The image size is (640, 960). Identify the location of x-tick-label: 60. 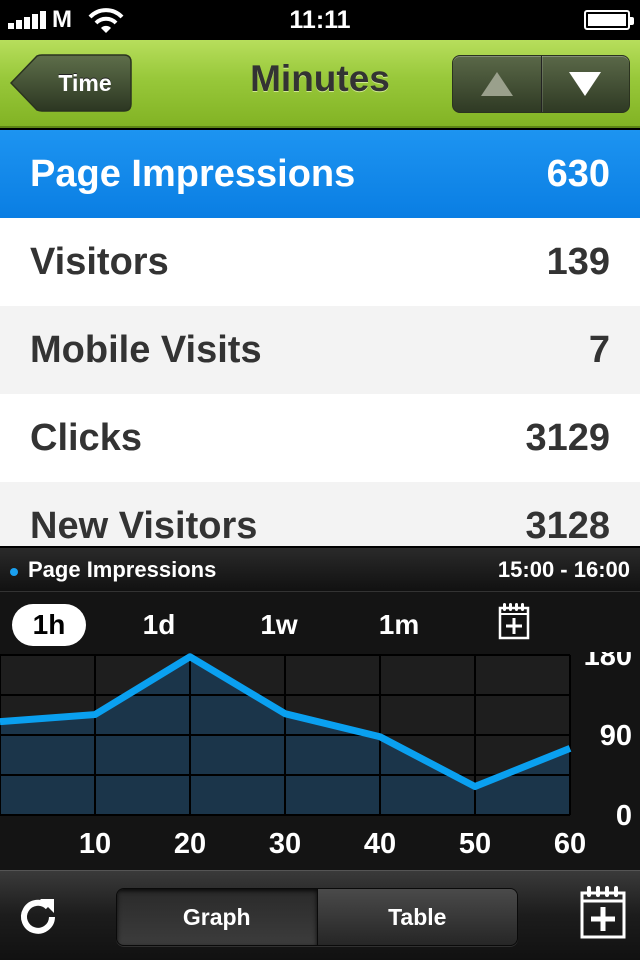
(570, 844).